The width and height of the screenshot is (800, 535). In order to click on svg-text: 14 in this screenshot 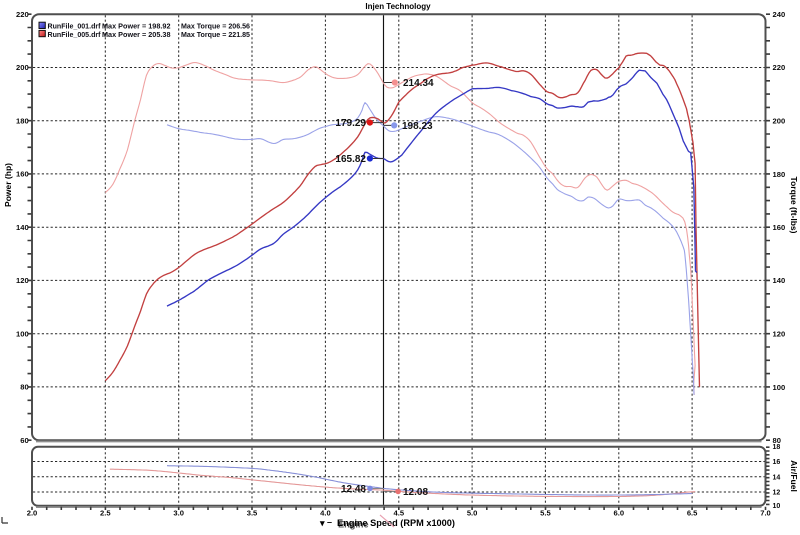, I will do `click(777, 477)`.